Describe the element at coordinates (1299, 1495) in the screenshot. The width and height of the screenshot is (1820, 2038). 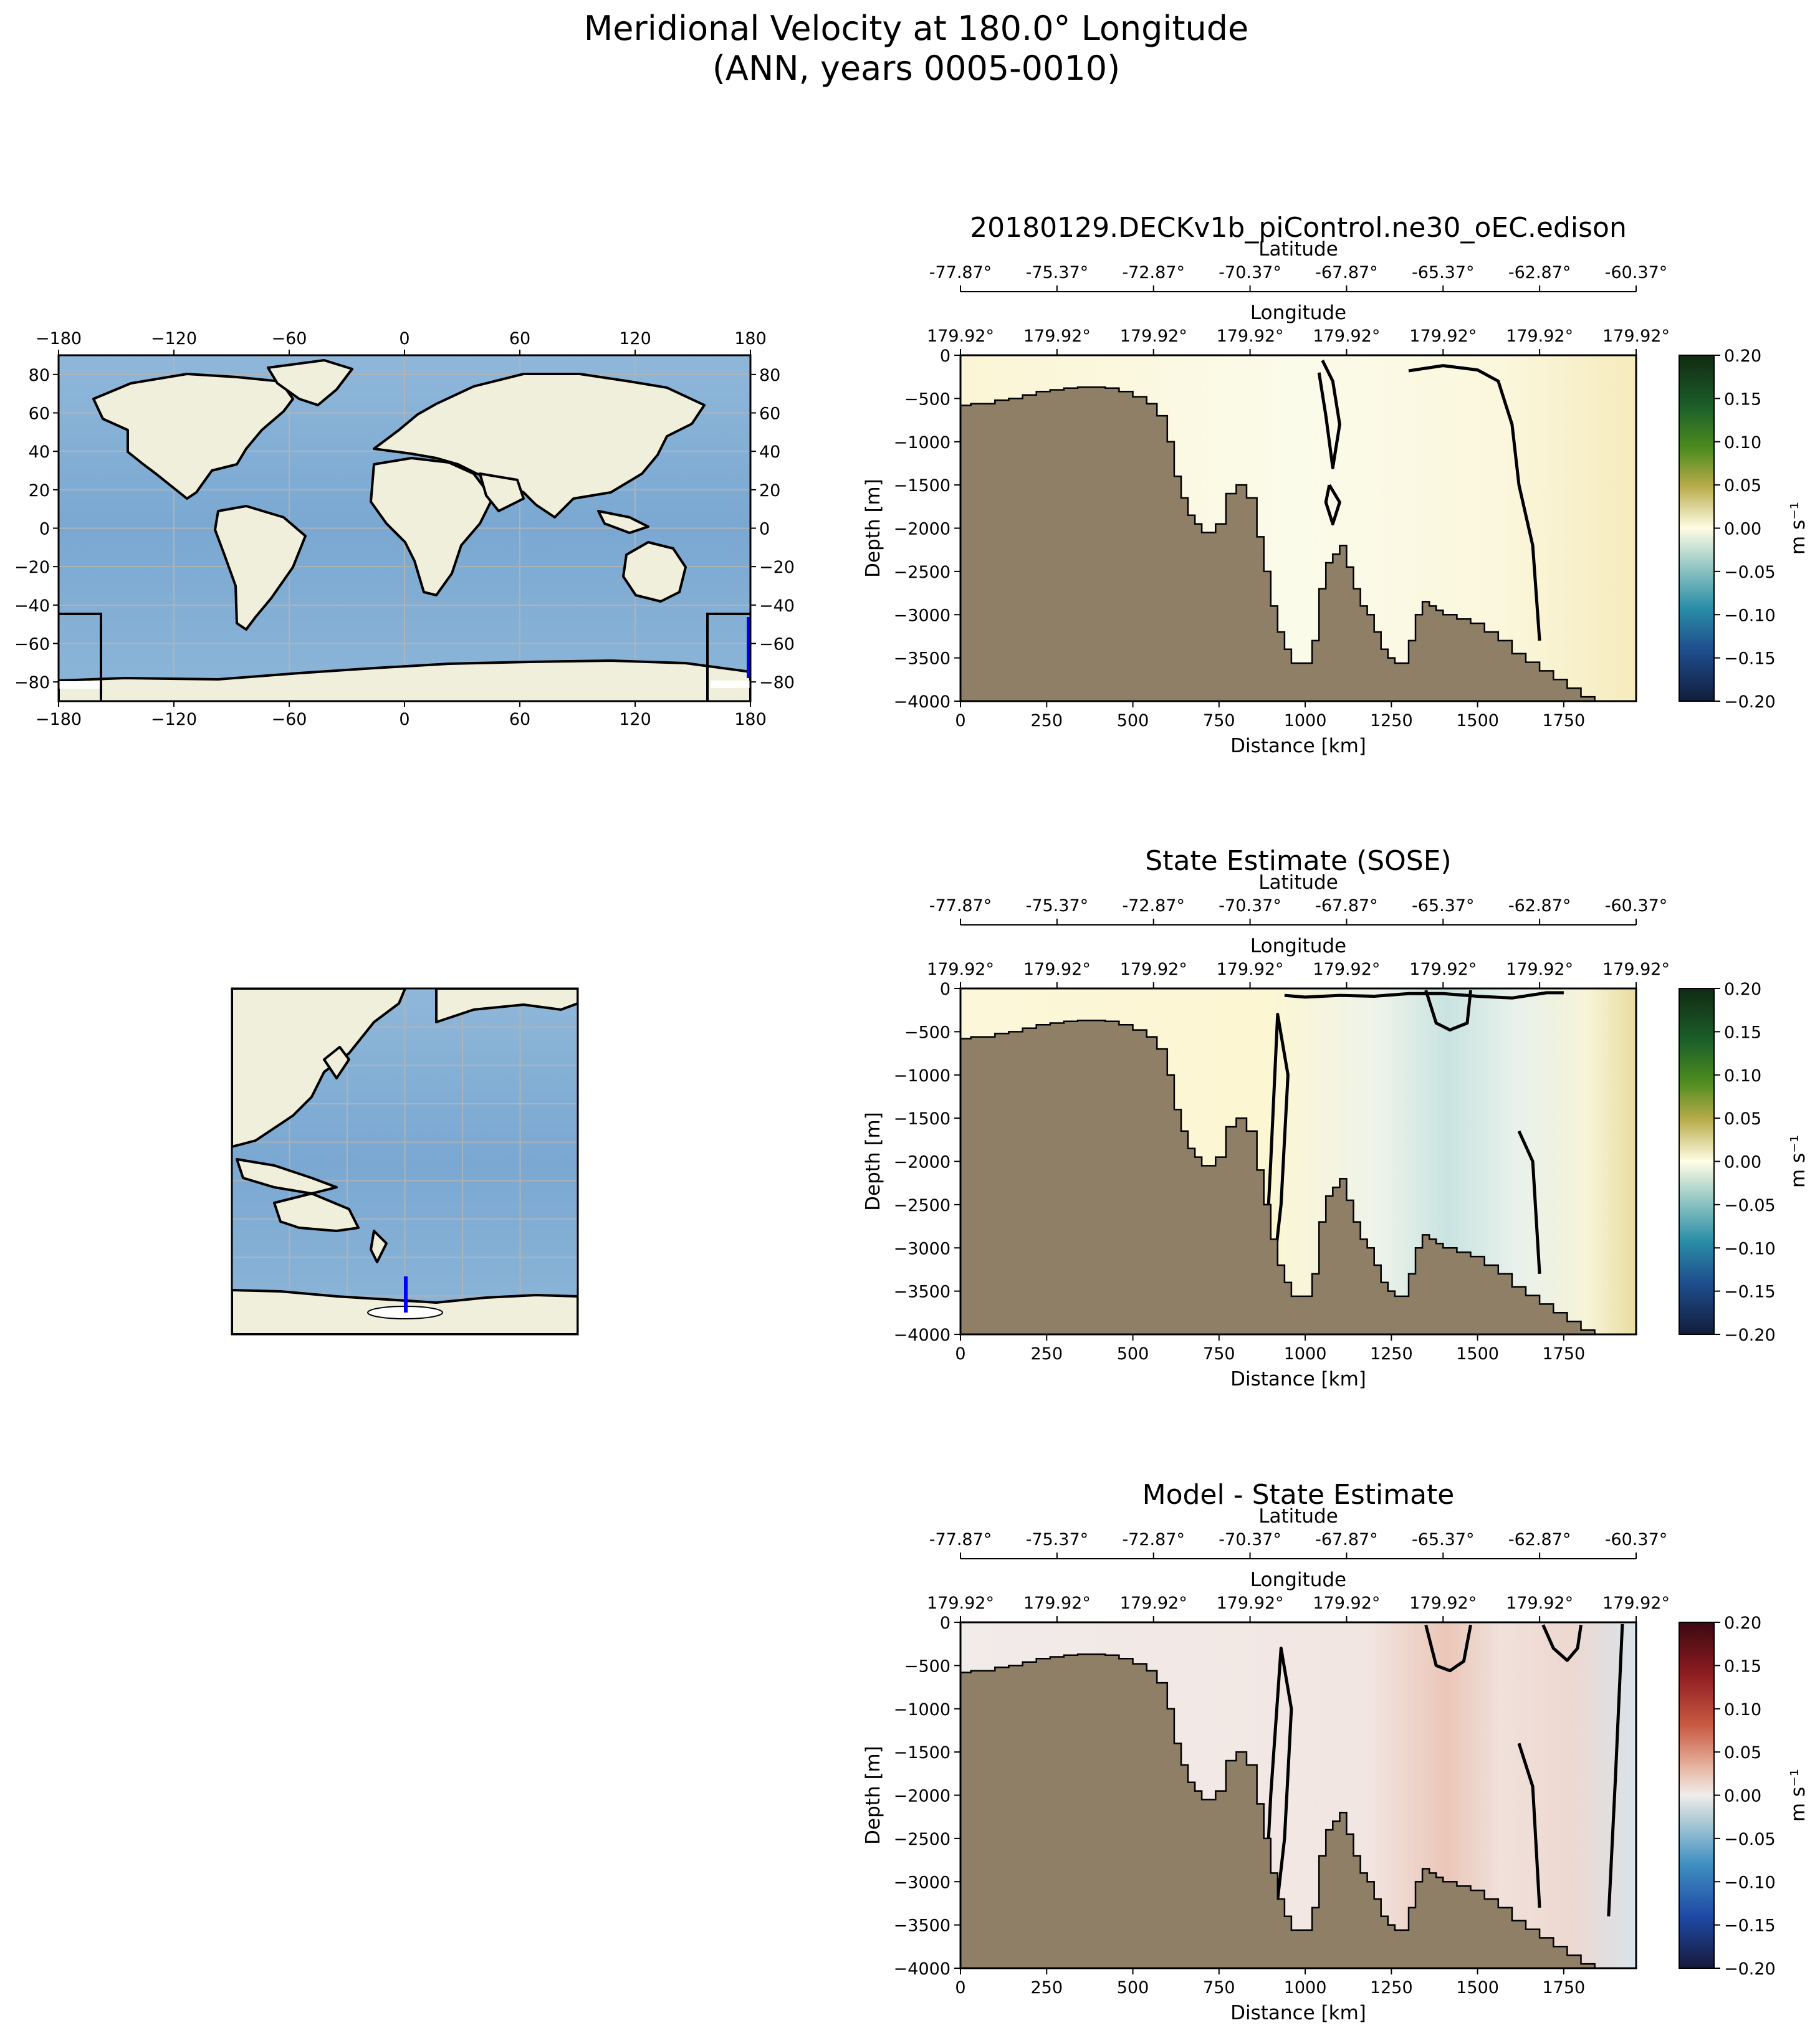
I see `panel-title: Model - State Estimate` at that location.